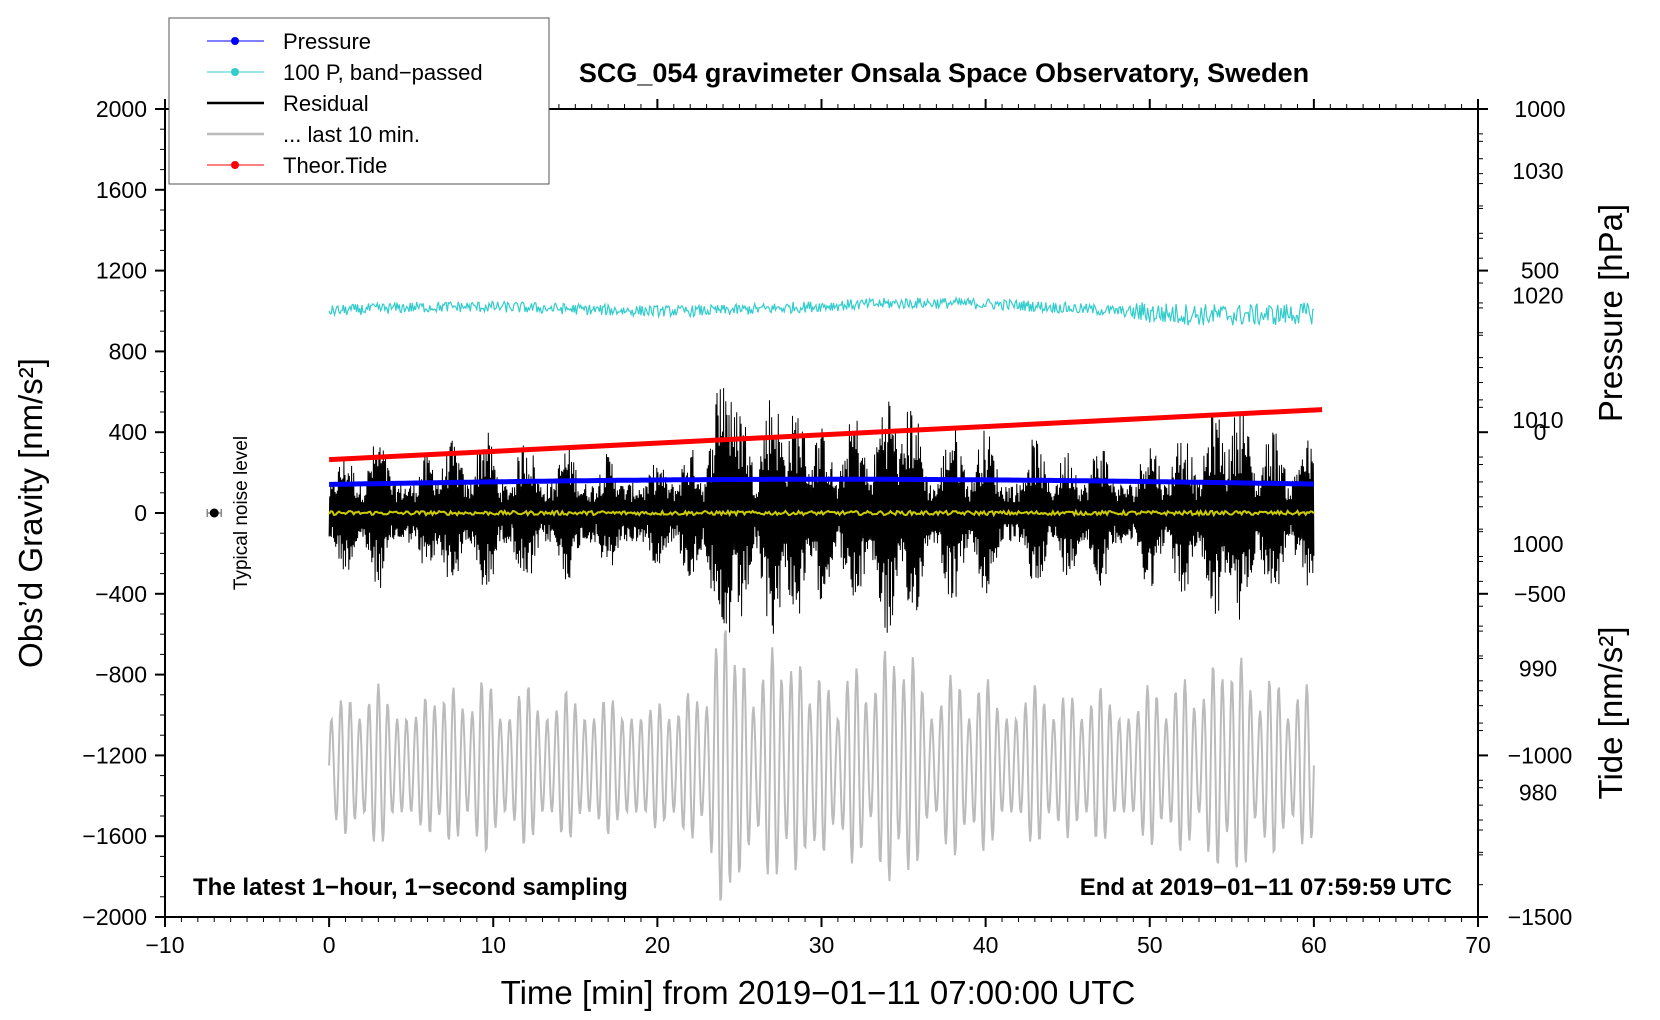 This screenshot has width=1660, height=1020. I want to click on y-axis-label-tide: Tide [nm/s²], so click(1610, 713).